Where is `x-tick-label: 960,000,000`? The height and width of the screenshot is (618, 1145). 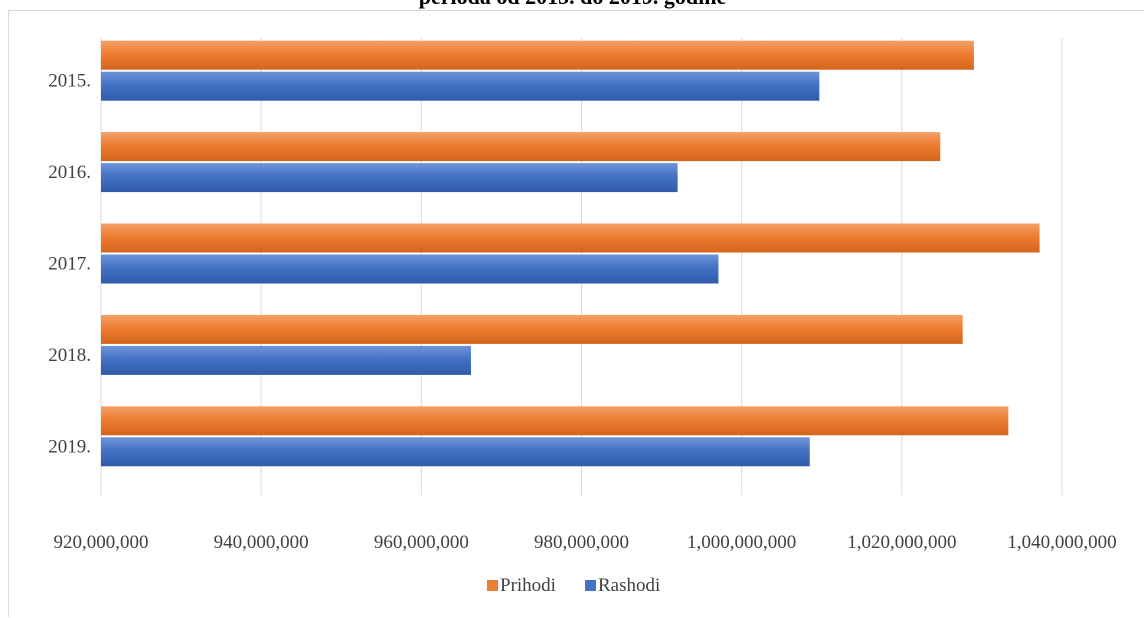
x-tick-label: 960,000,000 is located at coordinates (421, 542).